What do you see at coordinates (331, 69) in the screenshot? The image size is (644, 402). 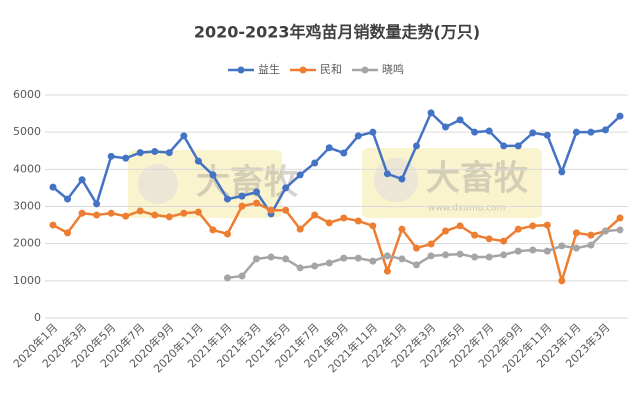 I see `legend-label: 民和` at bounding box center [331, 69].